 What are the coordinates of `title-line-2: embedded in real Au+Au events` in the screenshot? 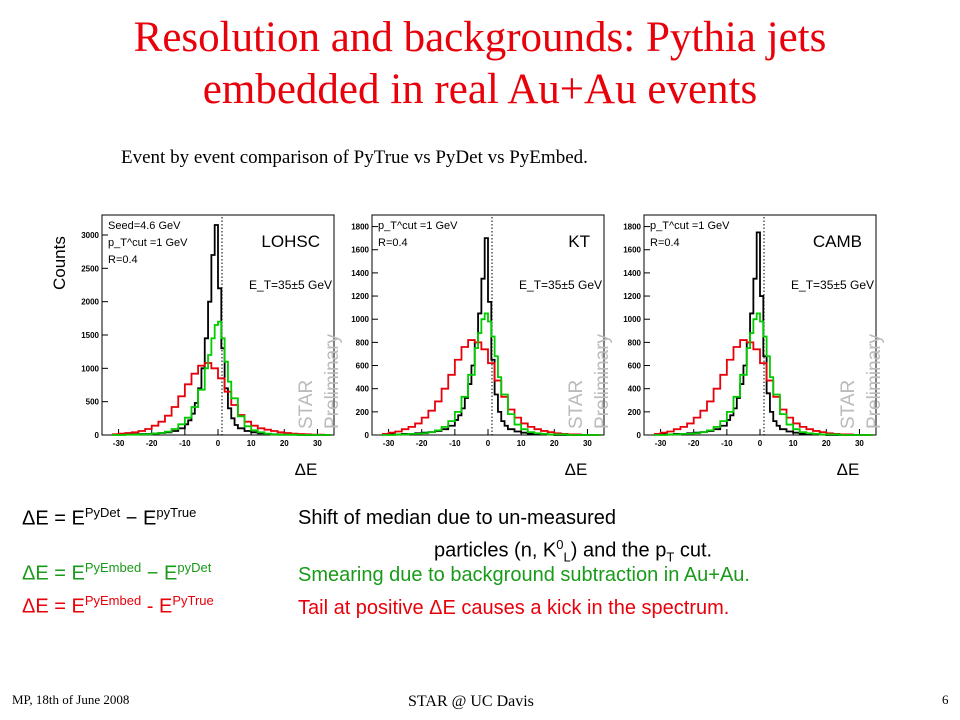 It's located at (480, 89).